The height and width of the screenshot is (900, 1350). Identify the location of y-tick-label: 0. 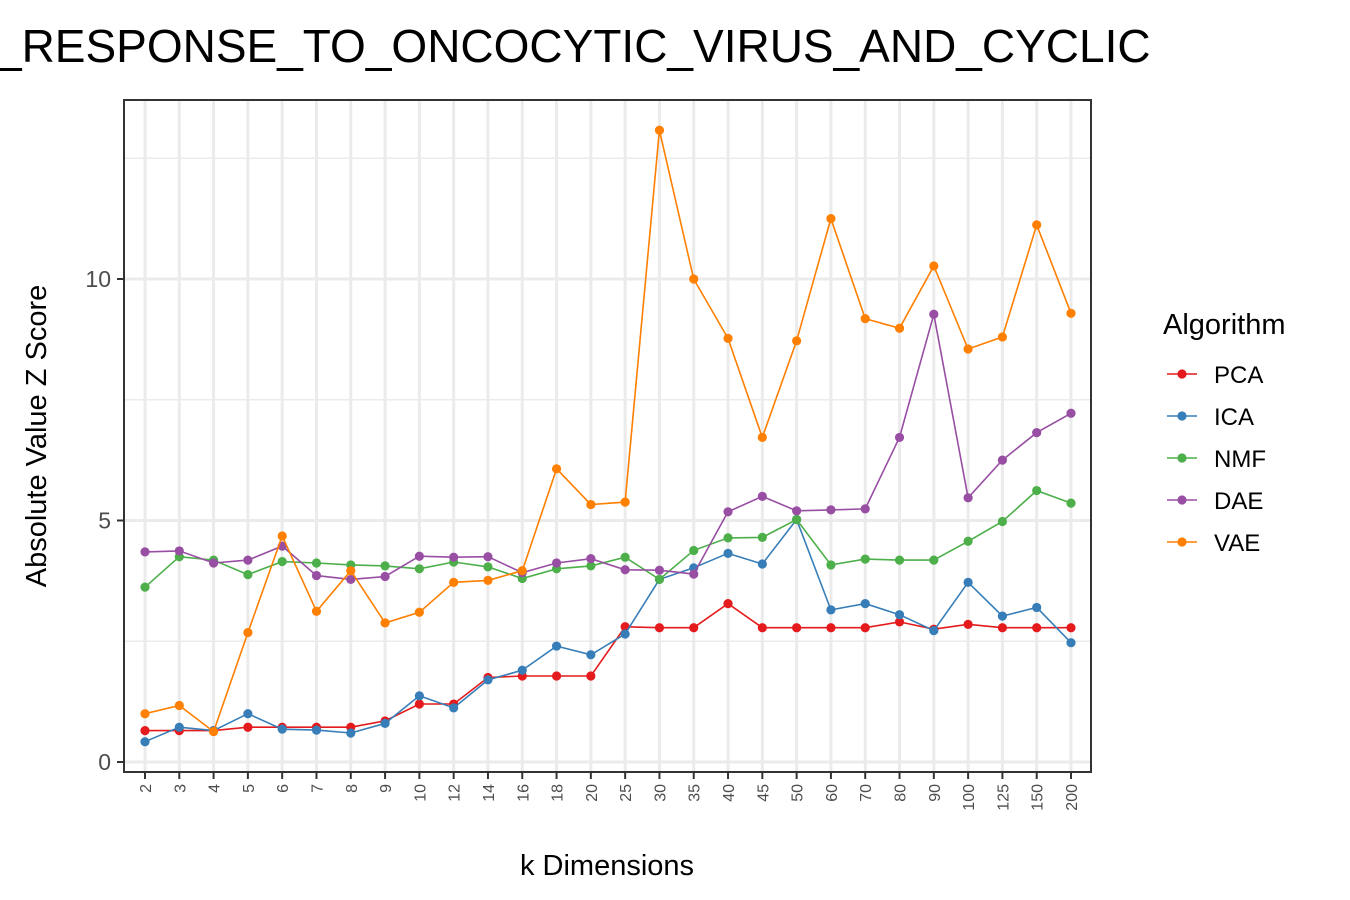
(104, 762).